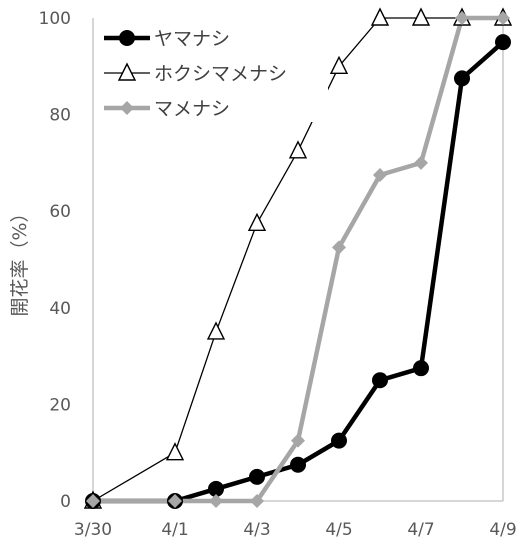 The width and height of the screenshot is (528, 546). I want to click on x-tick-label: 4/1, so click(174, 530).